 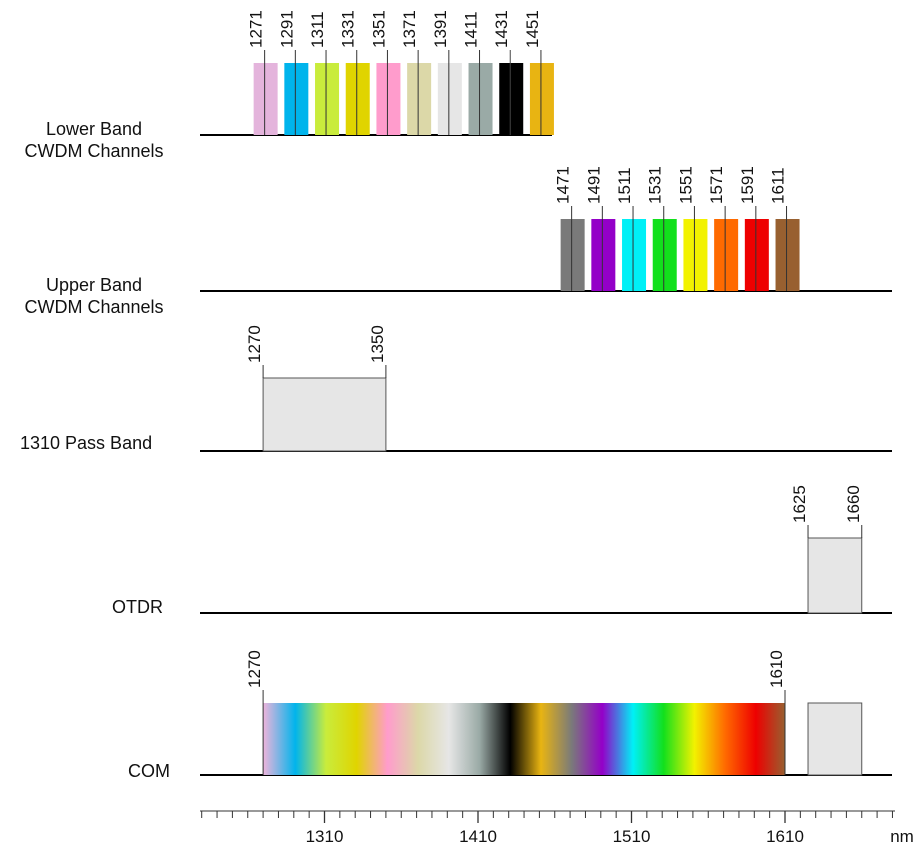 What do you see at coordinates (655, 185) in the screenshot?
I see `upper-channel-label: 1531` at bounding box center [655, 185].